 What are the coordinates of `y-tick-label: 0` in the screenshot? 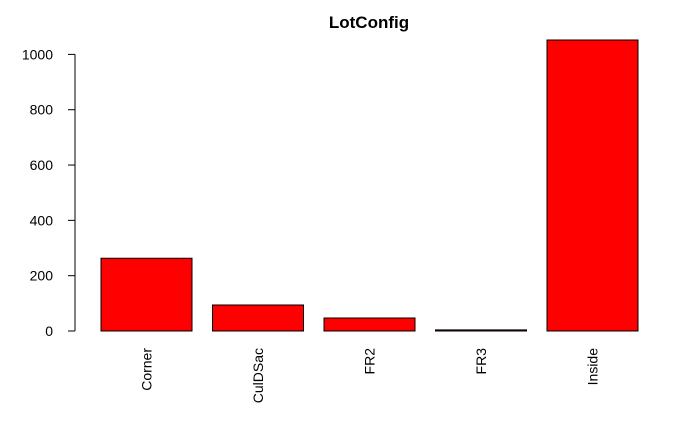 It's located at (49, 331).